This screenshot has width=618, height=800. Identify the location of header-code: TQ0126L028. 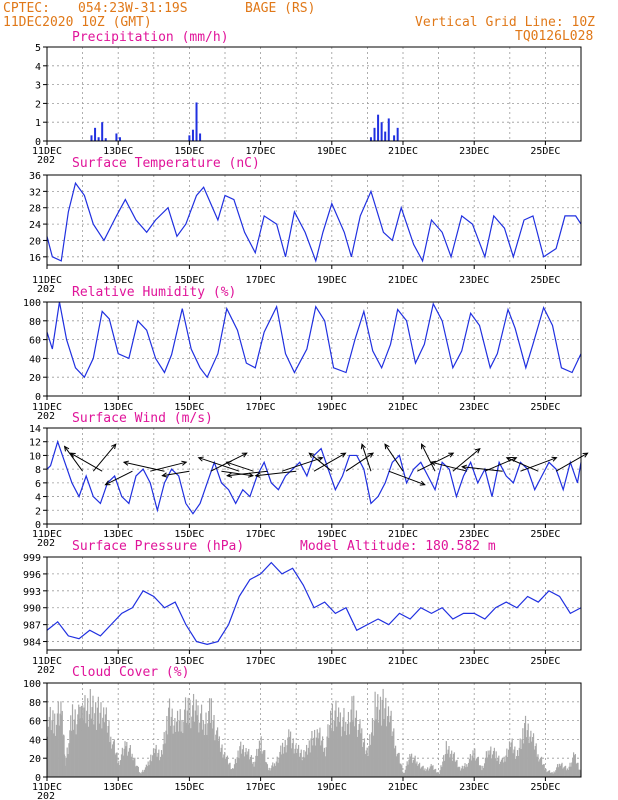
(554, 36).